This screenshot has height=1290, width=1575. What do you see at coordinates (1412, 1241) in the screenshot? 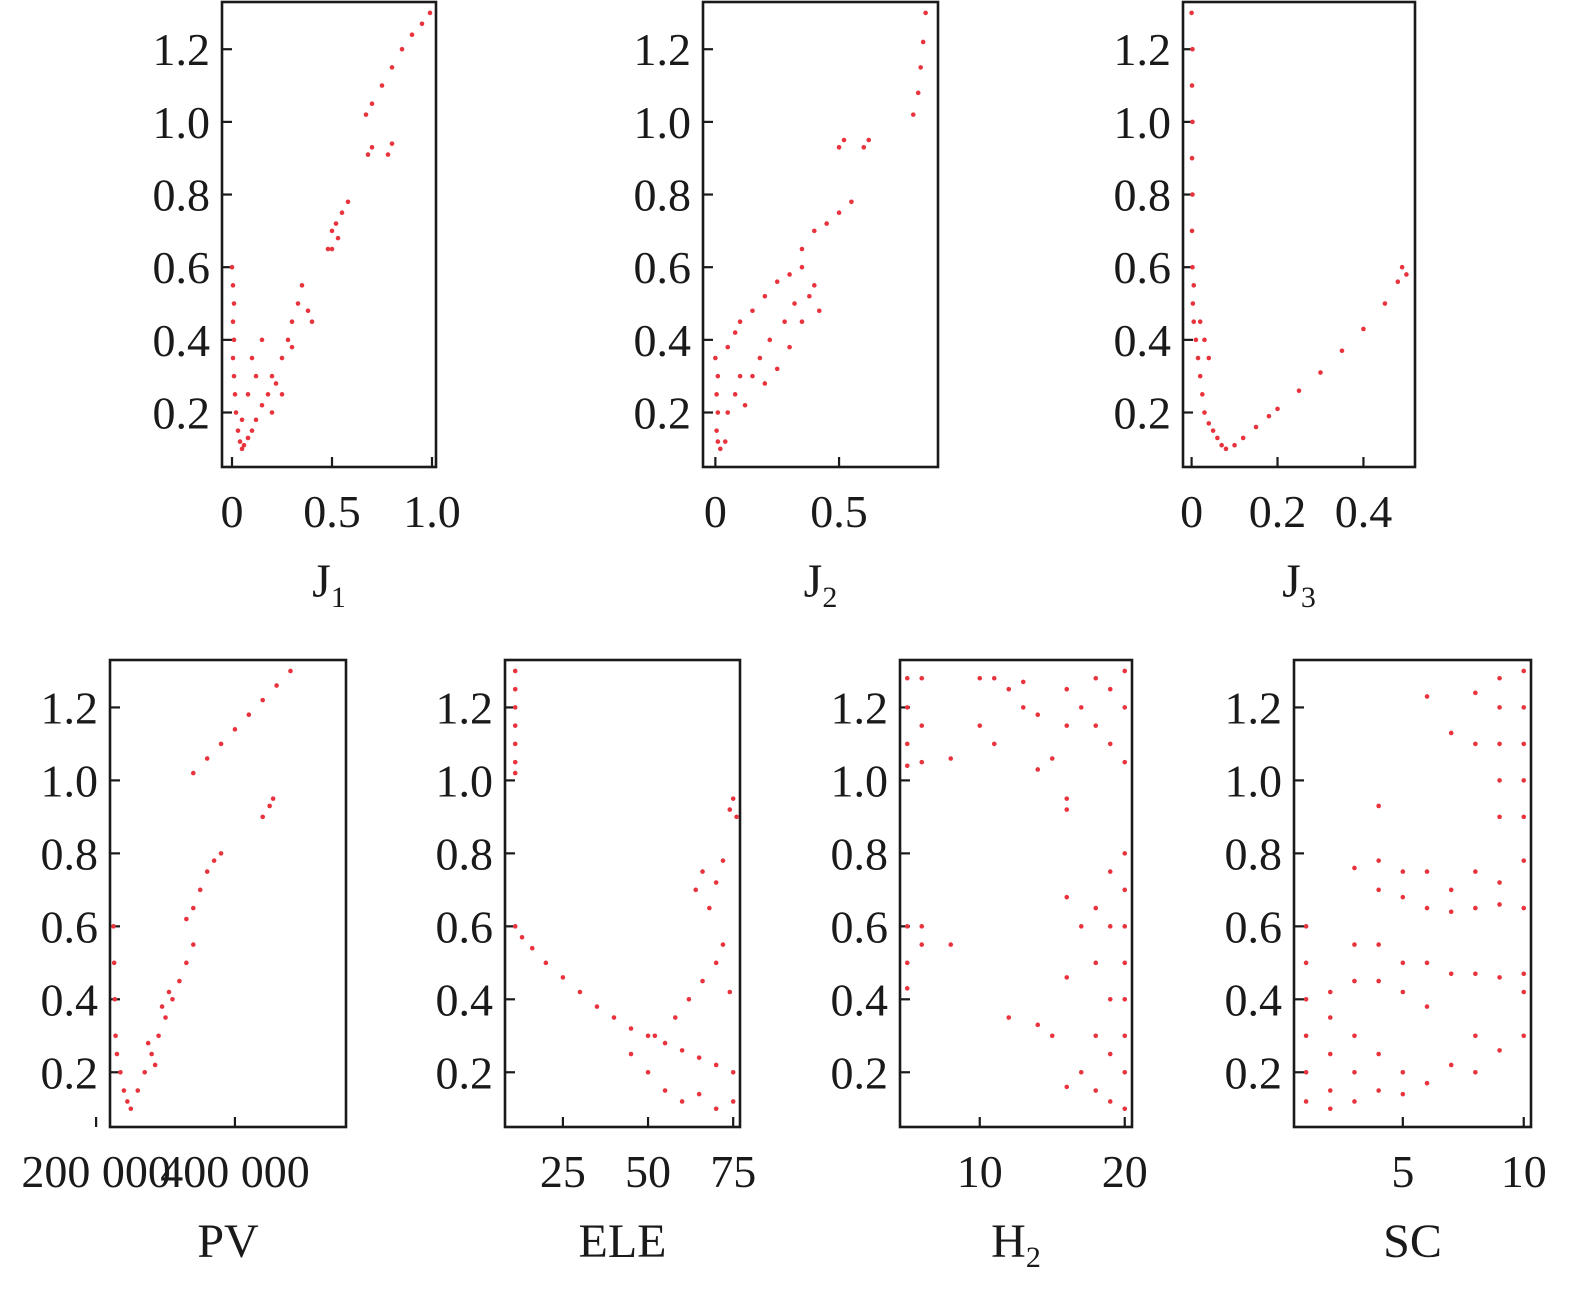
I see `x-axis-label: SC` at bounding box center [1412, 1241].